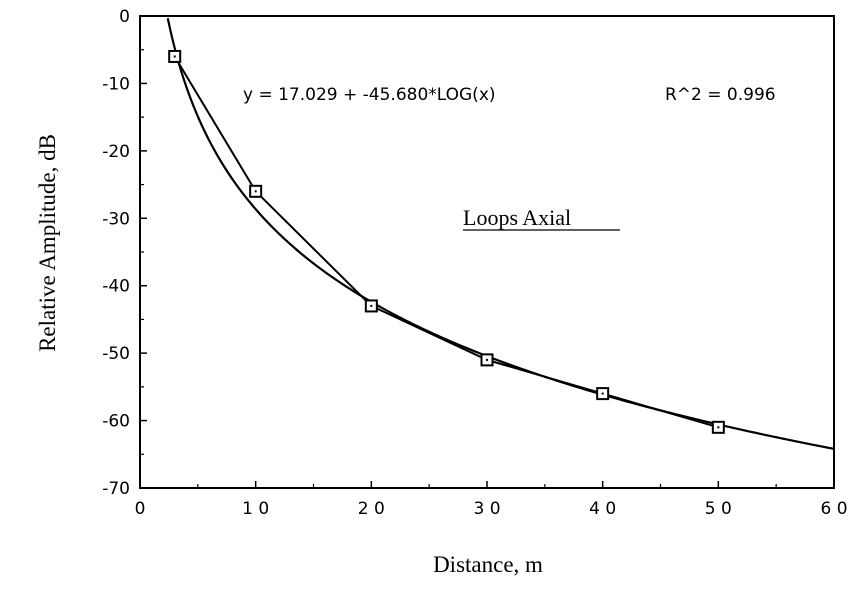 The image size is (852, 590). What do you see at coordinates (369, 95) in the screenshot?
I see `fit-equation: y = 17.029 + -45.680*LOG(x)` at bounding box center [369, 95].